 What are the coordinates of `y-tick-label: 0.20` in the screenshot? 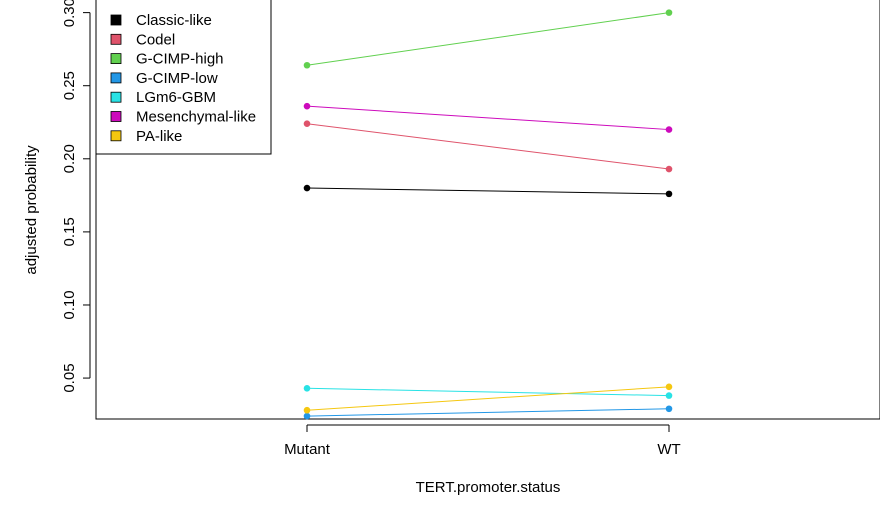 It's located at (69, 158).